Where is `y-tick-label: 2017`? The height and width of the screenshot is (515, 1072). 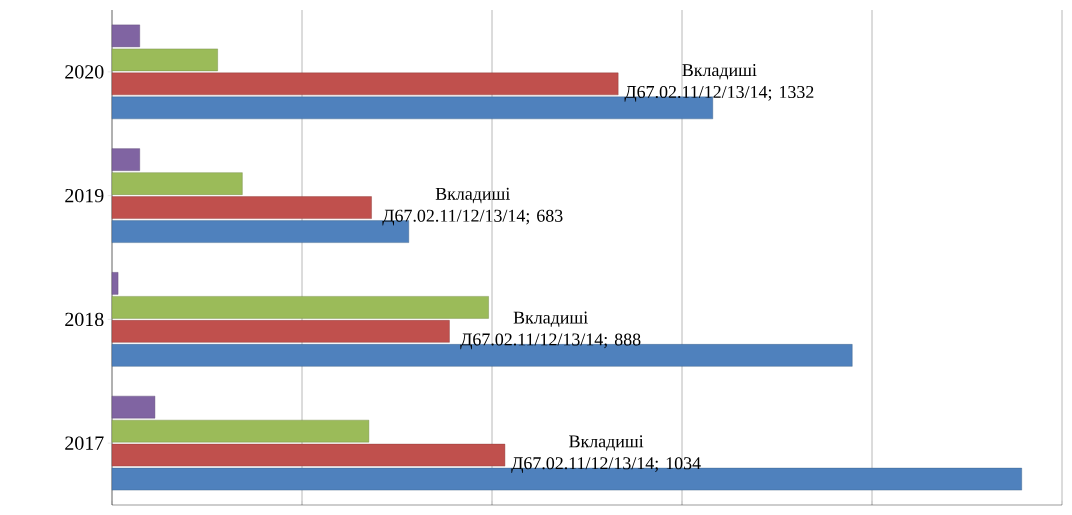 y-tick-label: 2017 is located at coordinates (84, 443).